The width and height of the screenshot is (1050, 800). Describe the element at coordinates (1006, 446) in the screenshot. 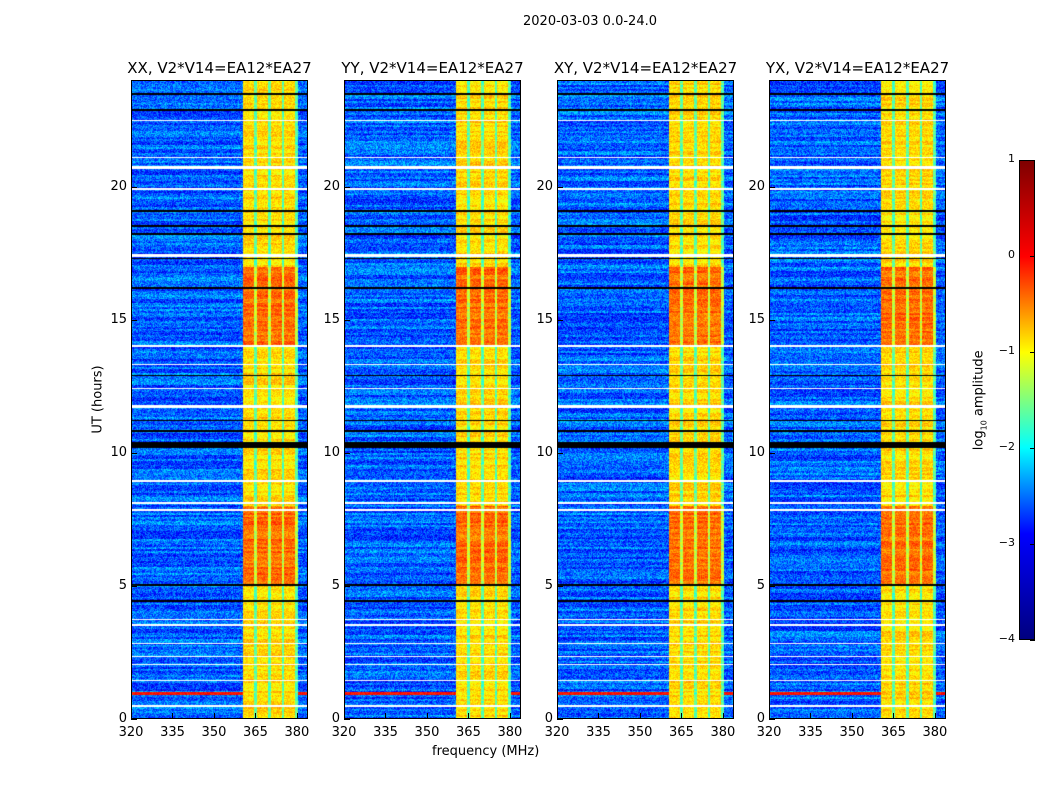

I see `colorbar-tick-label: −2` at that location.